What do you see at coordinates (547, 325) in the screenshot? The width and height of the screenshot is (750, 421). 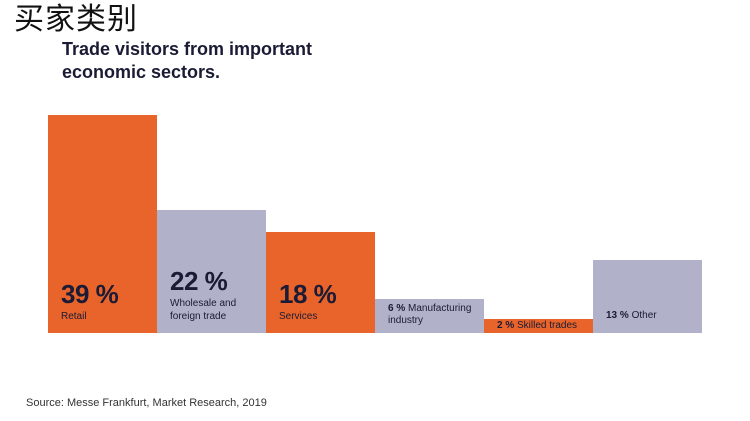 I see `category-label: Skilled trades` at bounding box center [547, 325].